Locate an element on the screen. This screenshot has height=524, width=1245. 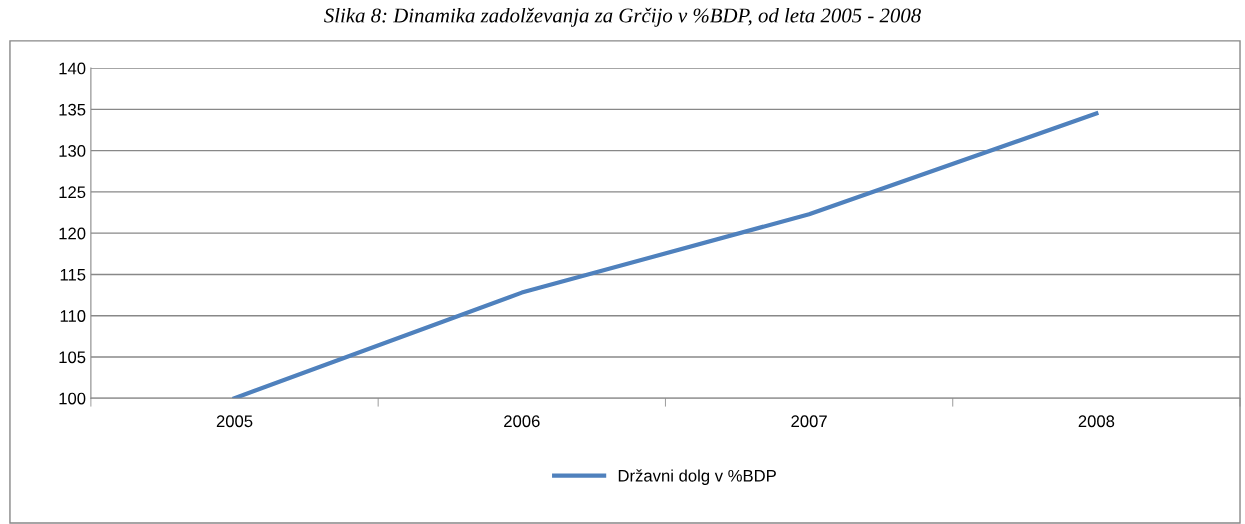
y-tick-label: 100 is located at coordinates (72, 398).